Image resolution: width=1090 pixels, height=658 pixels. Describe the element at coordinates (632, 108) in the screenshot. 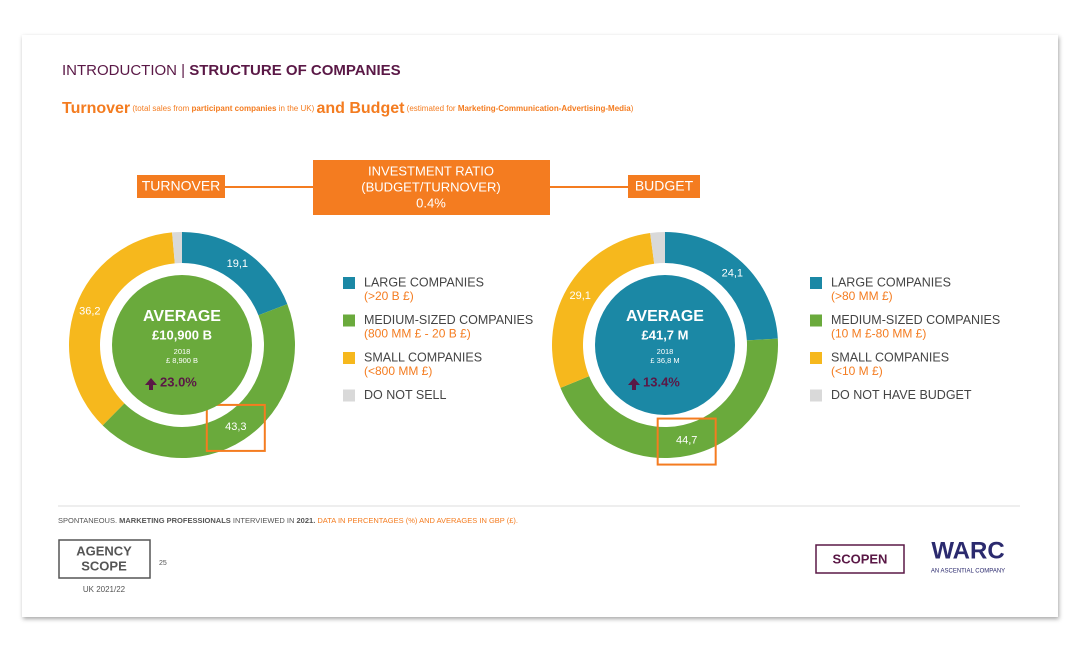

I see `subtitle-part: )` at that location.